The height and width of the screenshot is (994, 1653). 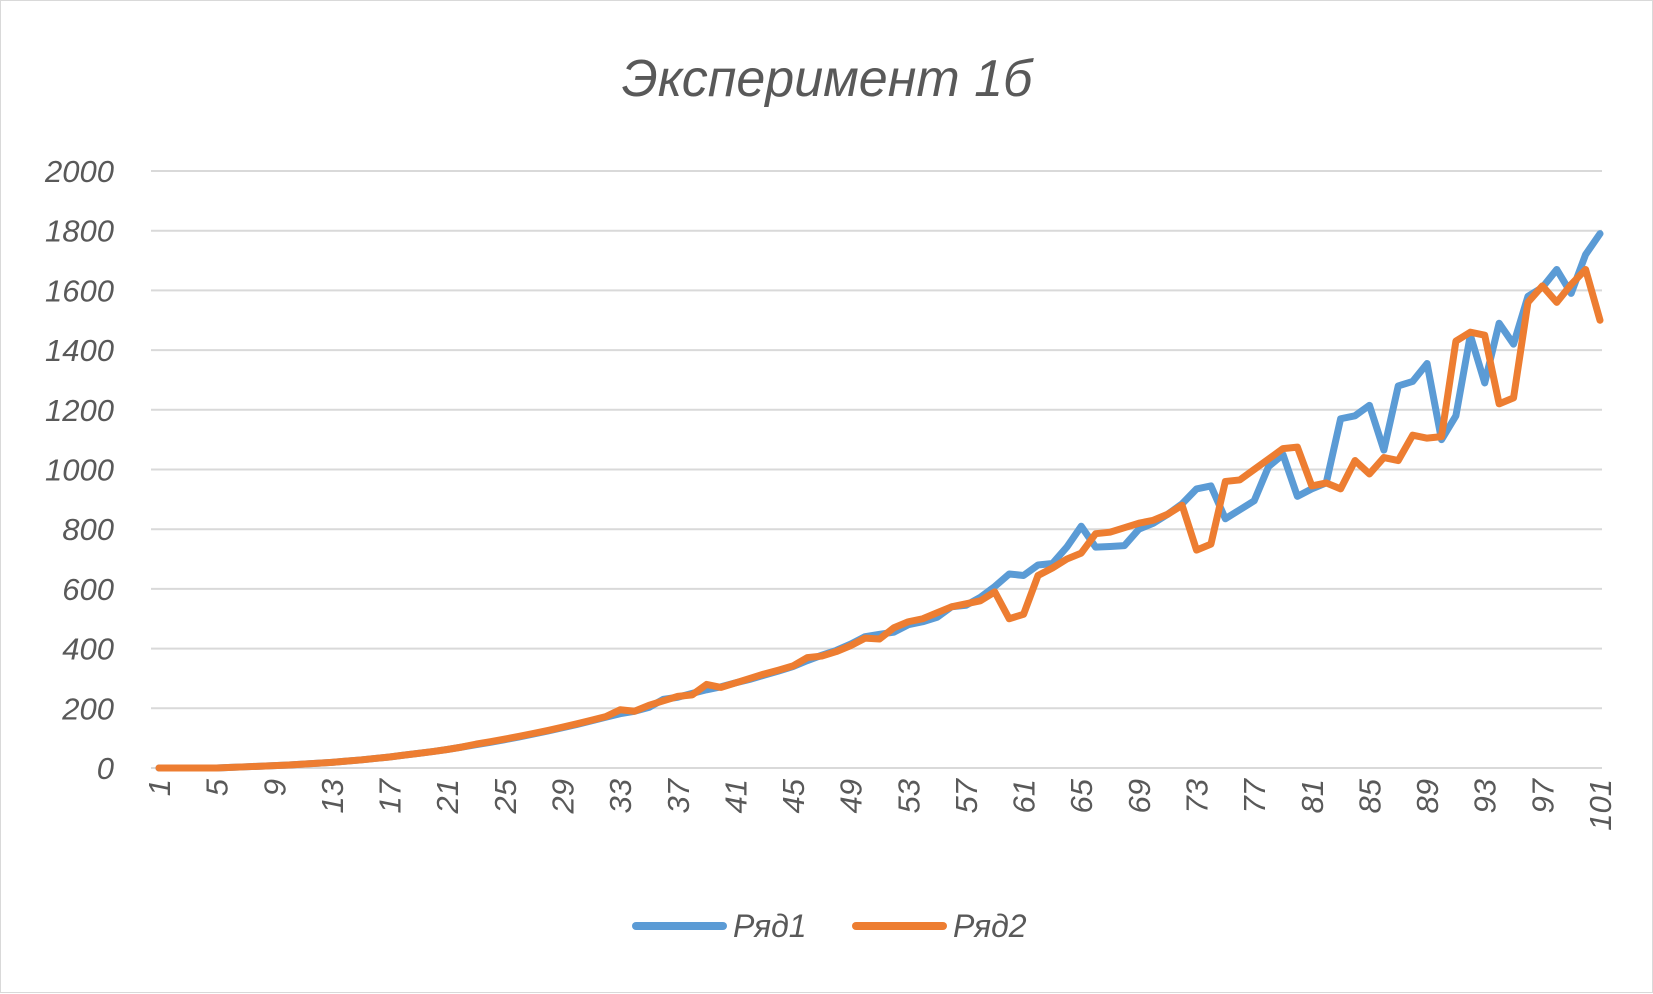 I want to click on y-axis-ticks: 0 200 400 600 800 1000 1200 1400 1600 1800 2000, so click(x=79, y=470).